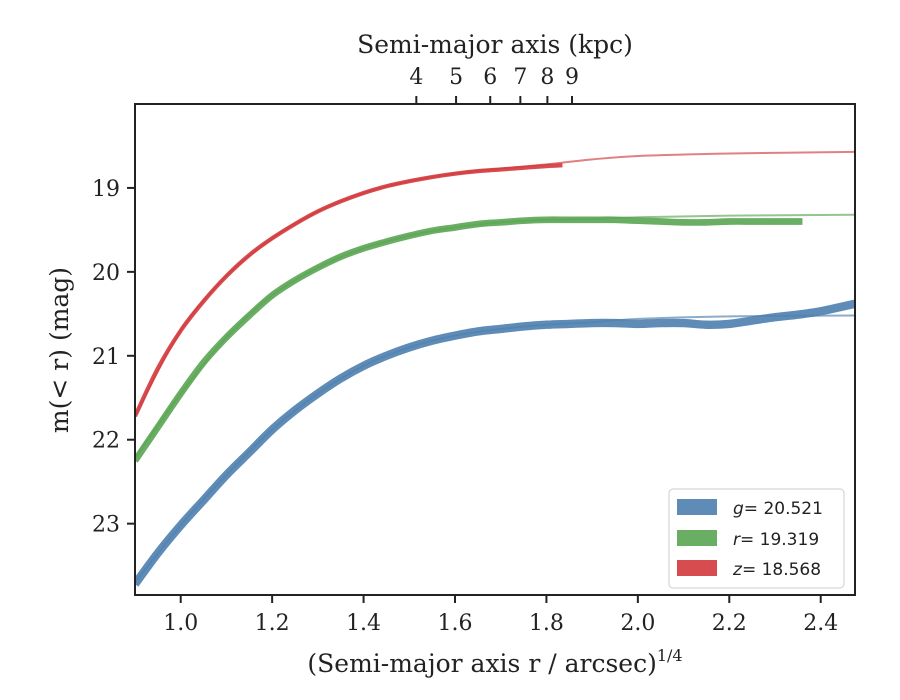 The height and width of the screenshot is (700, 900). Describe the element at coordinates (106, 525) in the screenshot. I see `y-tick-label: 23` at that location.